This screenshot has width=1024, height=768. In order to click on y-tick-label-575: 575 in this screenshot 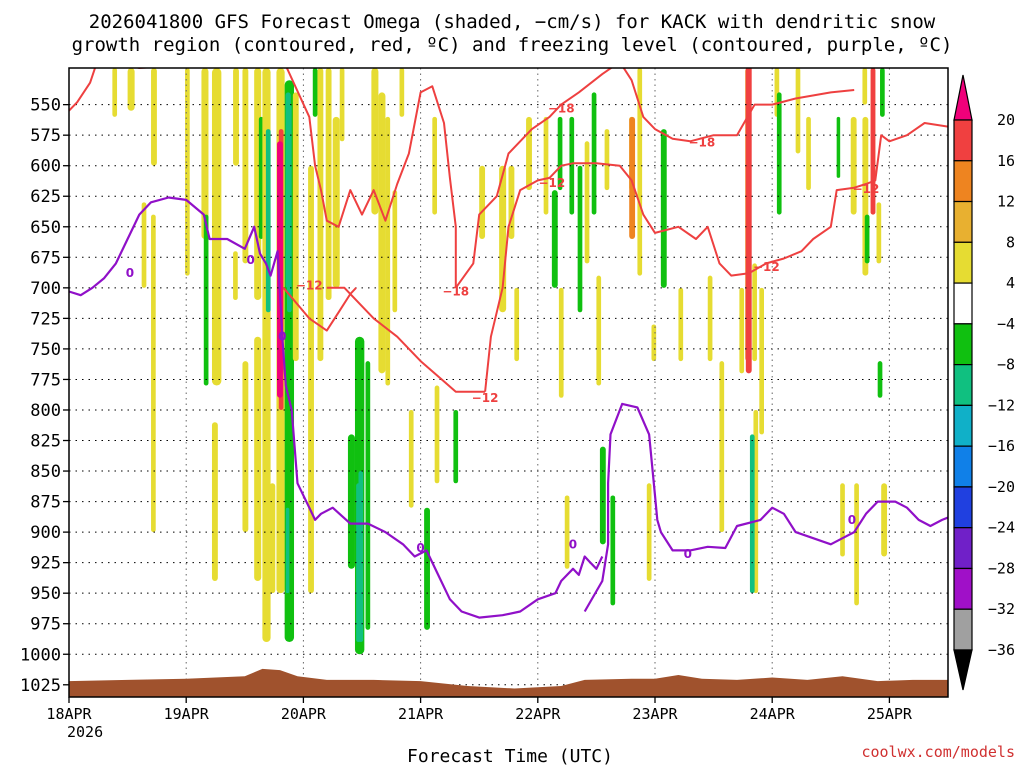, I will do `click(45, 136)`.